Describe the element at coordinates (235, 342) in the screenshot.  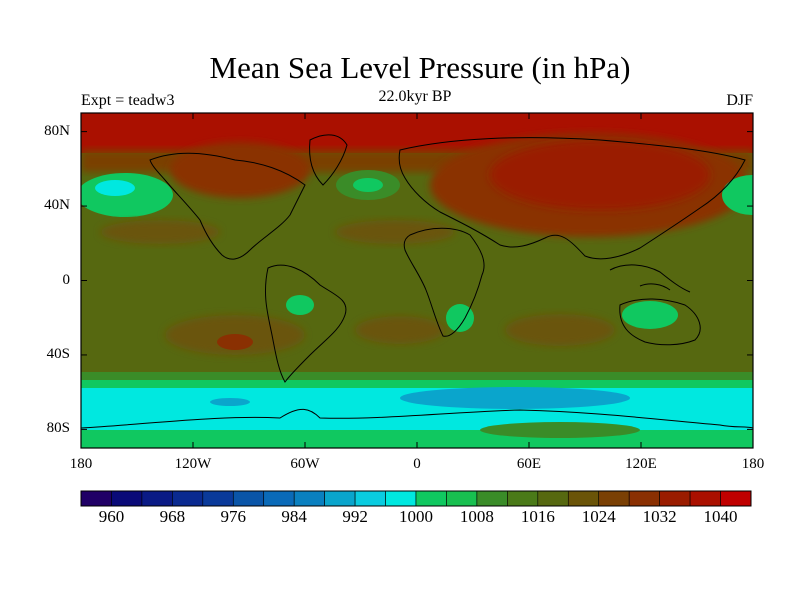
I see `south-pacific-high-core` at that location.